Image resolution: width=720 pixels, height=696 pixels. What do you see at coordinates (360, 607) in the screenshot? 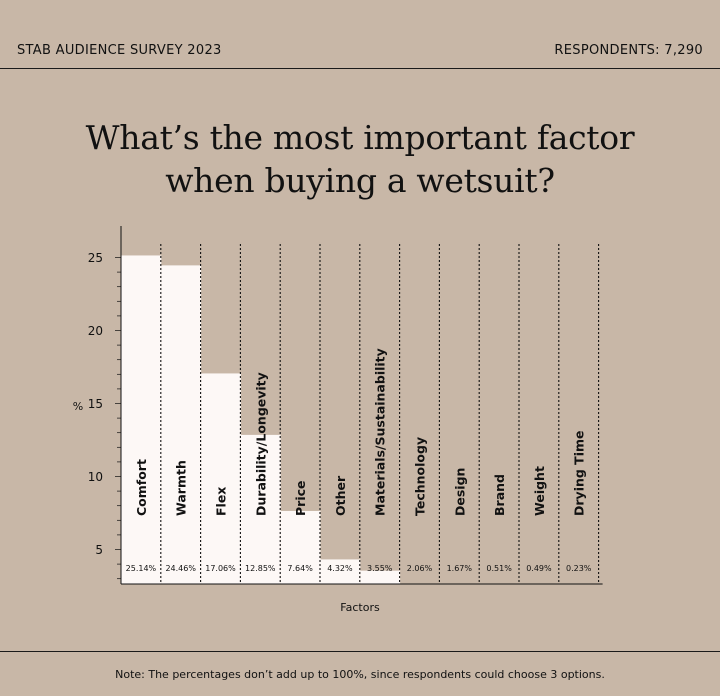
I see `x-axis-label: Factors` at bounding box center [360, 607].